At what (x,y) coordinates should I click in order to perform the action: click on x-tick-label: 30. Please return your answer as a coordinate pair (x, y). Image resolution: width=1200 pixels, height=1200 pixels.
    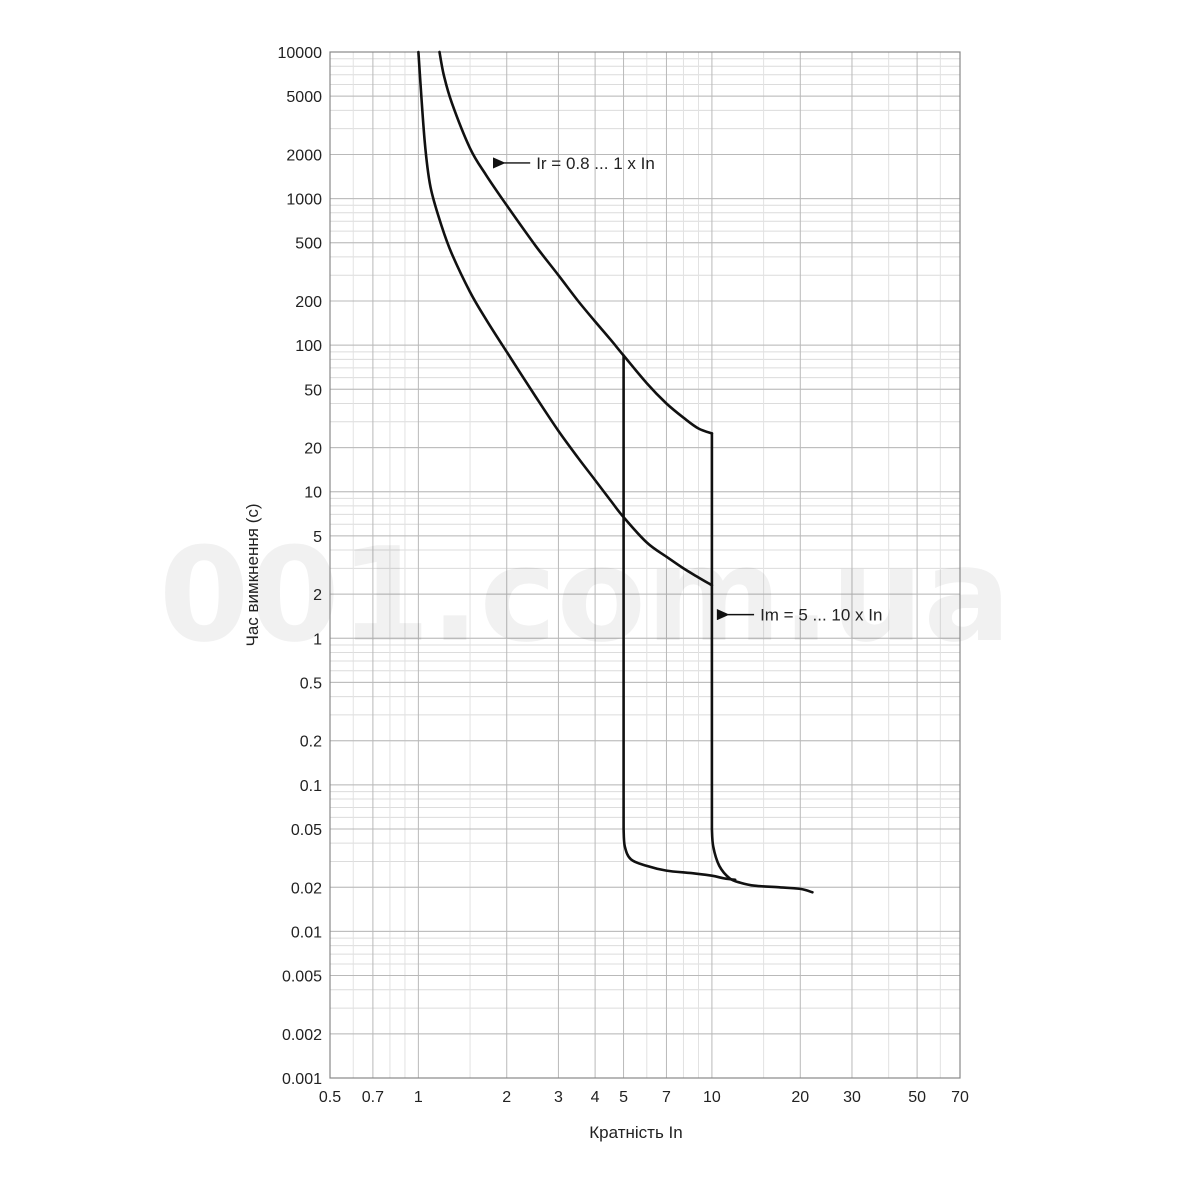
    Looking at the image, I should click on (852, 1097).